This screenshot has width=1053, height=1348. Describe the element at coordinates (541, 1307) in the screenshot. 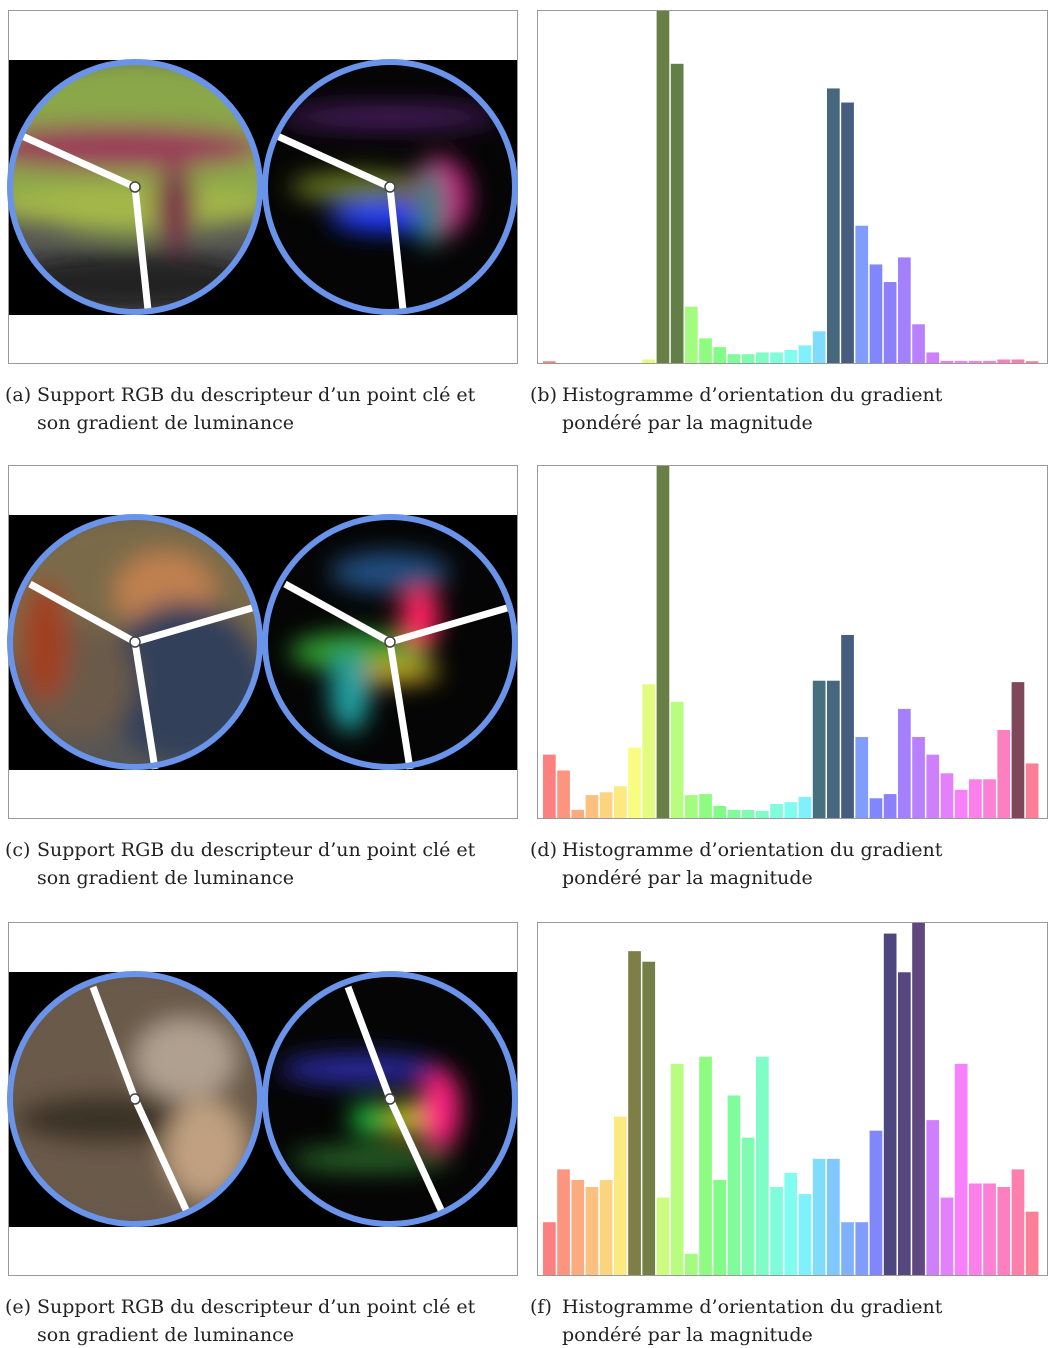

I see `caption-label: (f)` at that location.